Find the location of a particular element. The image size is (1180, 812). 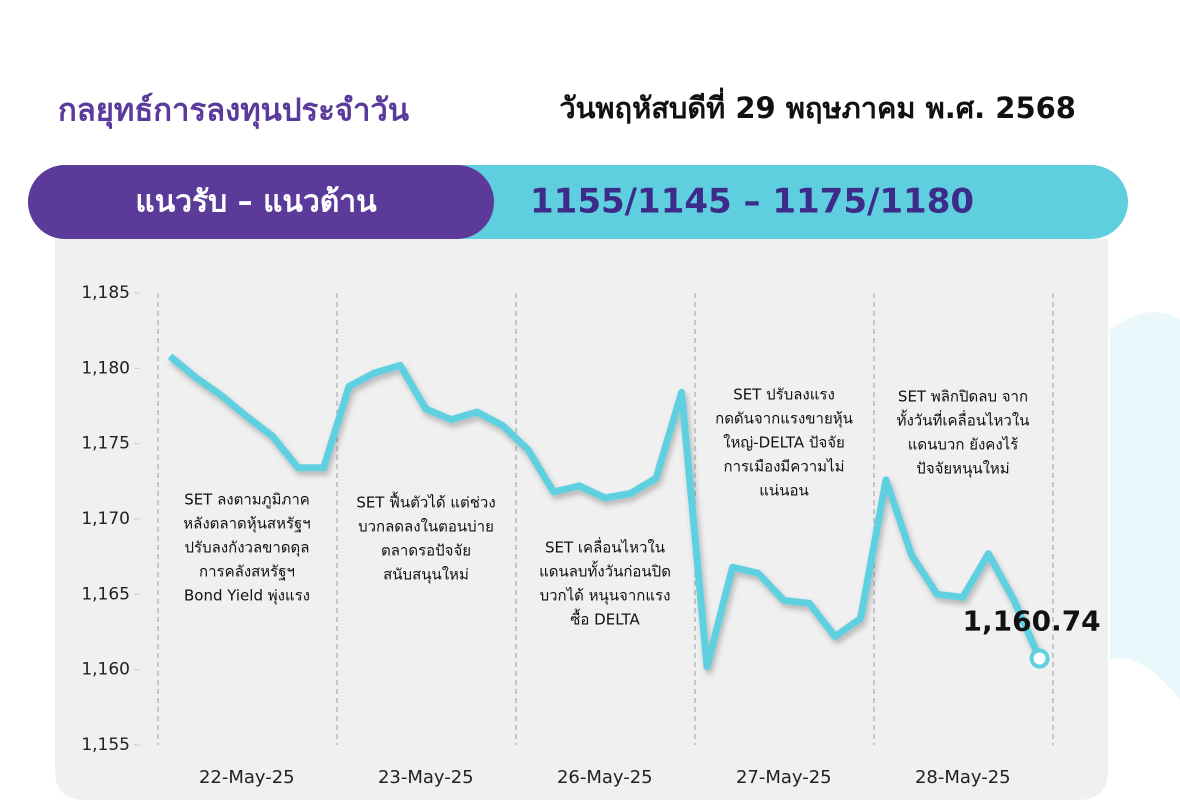

annotation: การคลังสหรัฐฯ is located at coordinates (247, 572).